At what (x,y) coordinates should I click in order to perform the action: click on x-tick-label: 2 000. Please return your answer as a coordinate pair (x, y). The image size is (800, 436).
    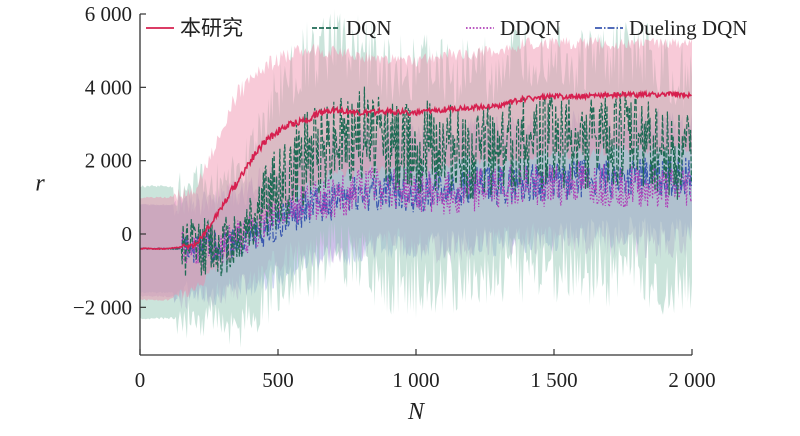
    Looking at the image, I should click on (691, 380).